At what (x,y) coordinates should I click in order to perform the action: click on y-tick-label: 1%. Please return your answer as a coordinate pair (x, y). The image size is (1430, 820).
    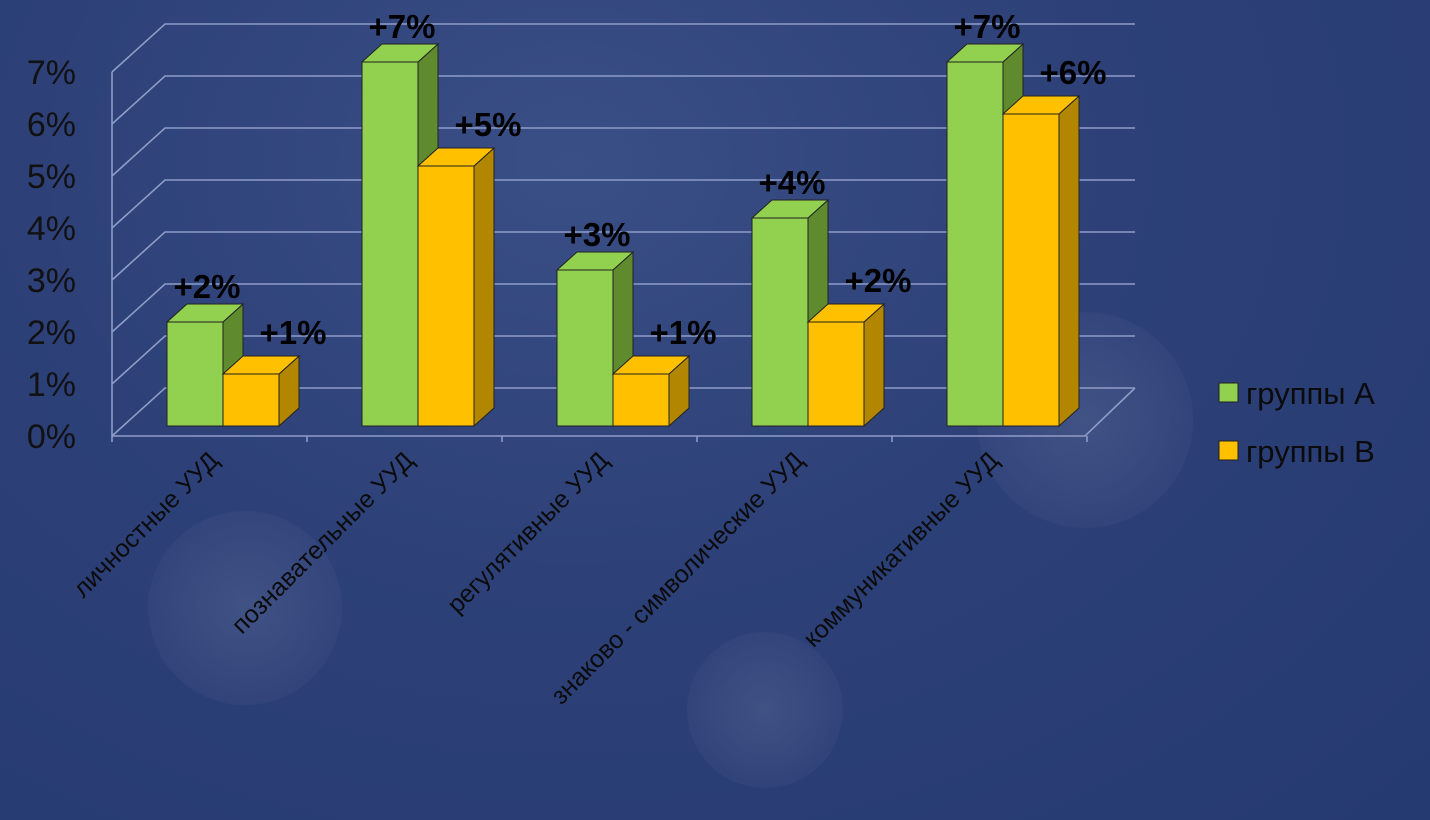
    Looking at the image, I should click on (51, 385).